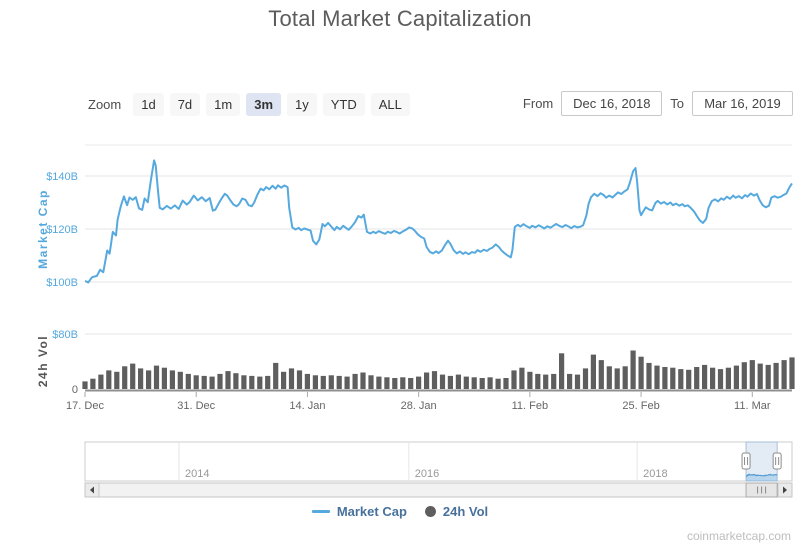  What do you see at coordinates (85, 406) in the screenshot?
I see `x-axis-tick-label: 17. Dec` at bounding box center [85, 406].